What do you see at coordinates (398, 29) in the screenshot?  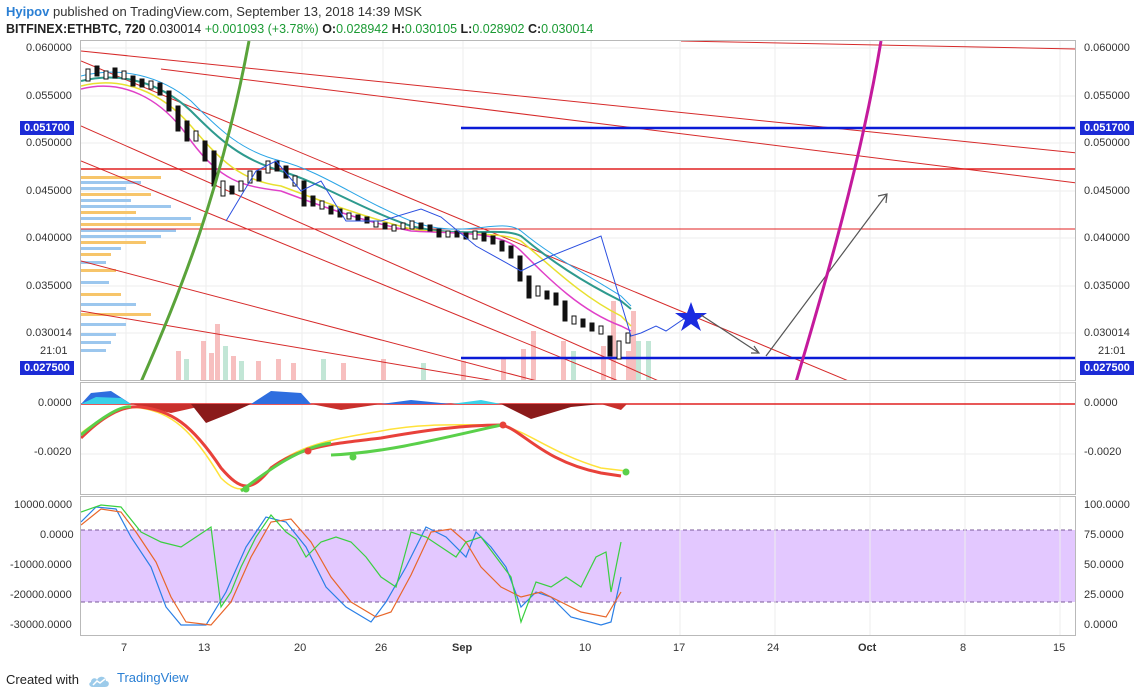 I see `high-label: H:` at bounding box center [398, 29].